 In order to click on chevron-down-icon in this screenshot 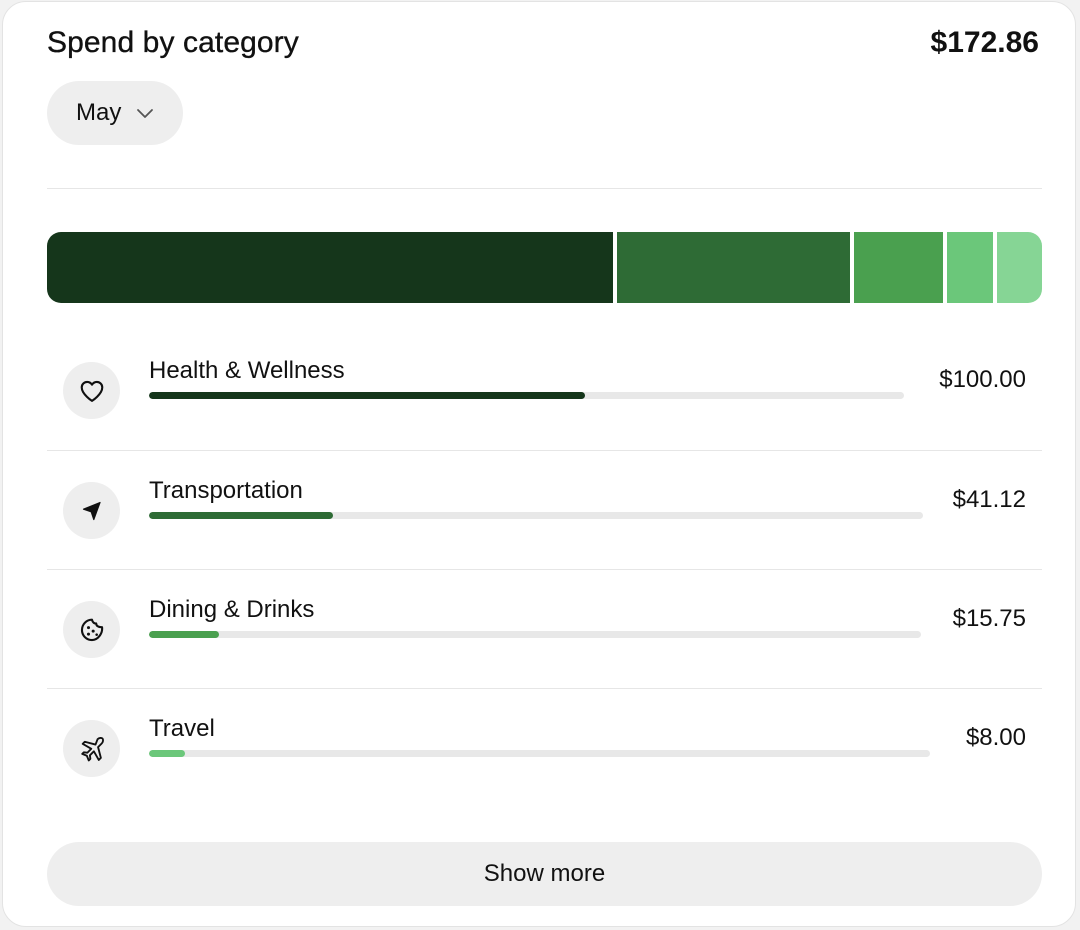, I will do `click(145, 113)`.